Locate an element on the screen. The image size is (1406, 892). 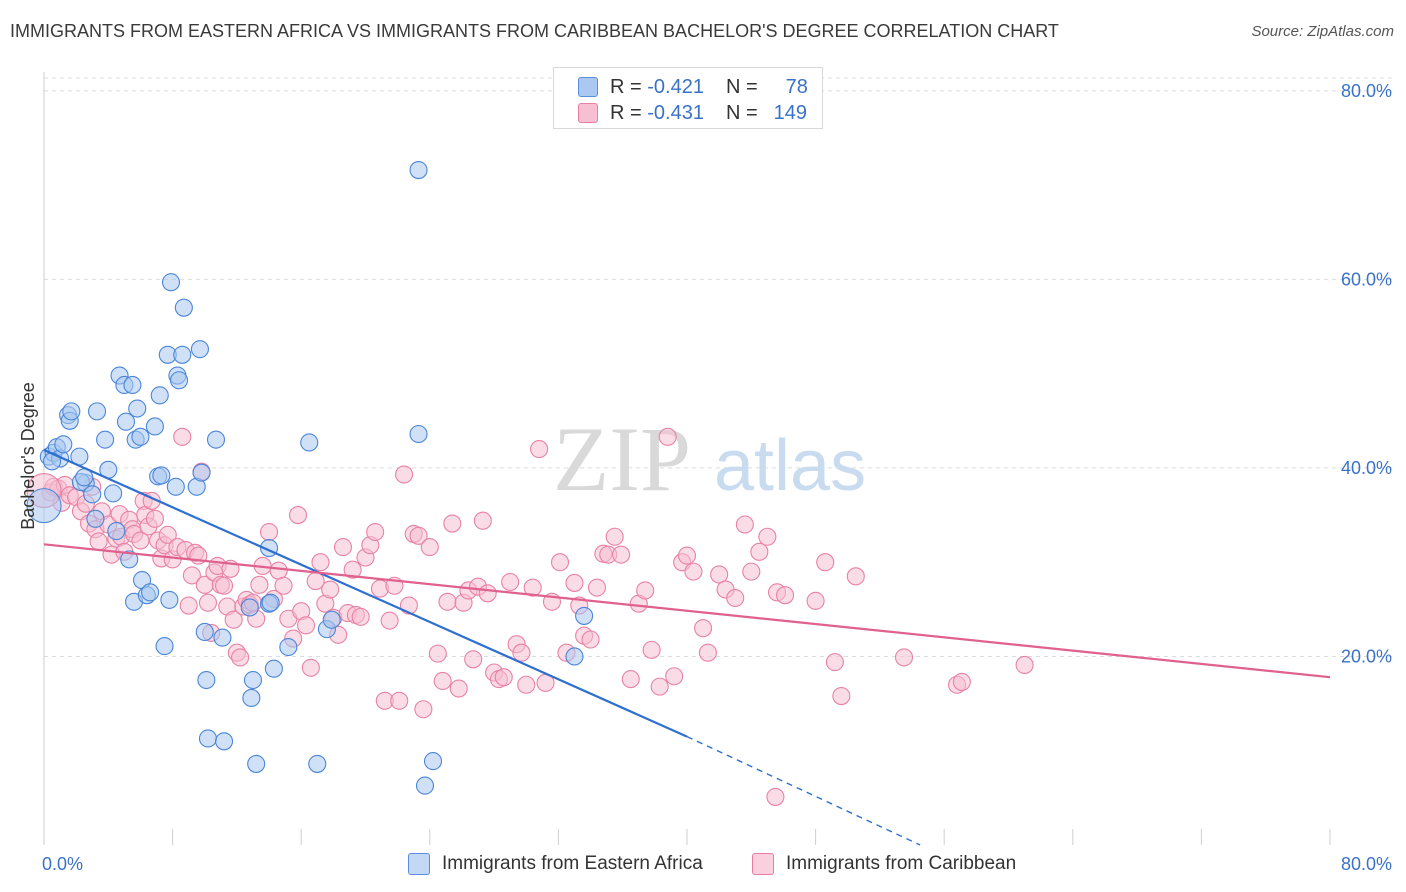
trend-line-eastern-africa is located at coordinates (365, 593).